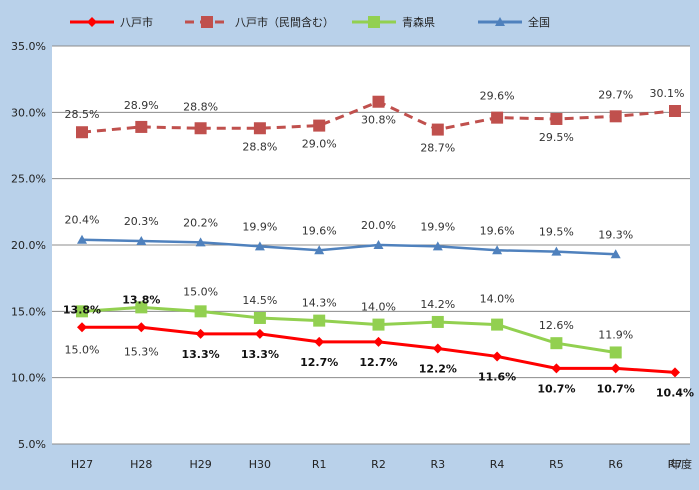 This screenshot has height=490, width=699. I want to click on data-label-hachinohe-private: 29.5%, so click(556, 137).